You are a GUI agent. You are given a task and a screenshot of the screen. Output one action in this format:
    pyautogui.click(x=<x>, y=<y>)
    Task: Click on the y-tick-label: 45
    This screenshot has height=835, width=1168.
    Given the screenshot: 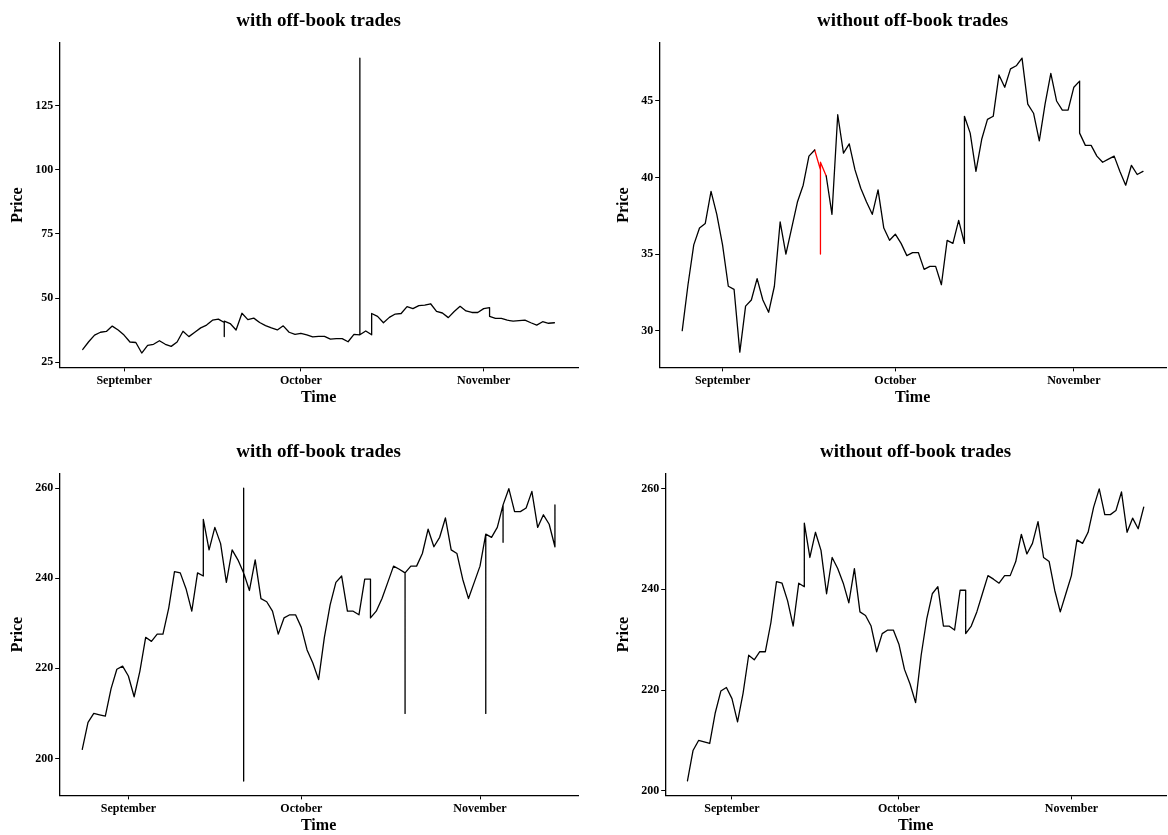 What is the action you would take?
    pyautogui.click(x=647, y=100)
    